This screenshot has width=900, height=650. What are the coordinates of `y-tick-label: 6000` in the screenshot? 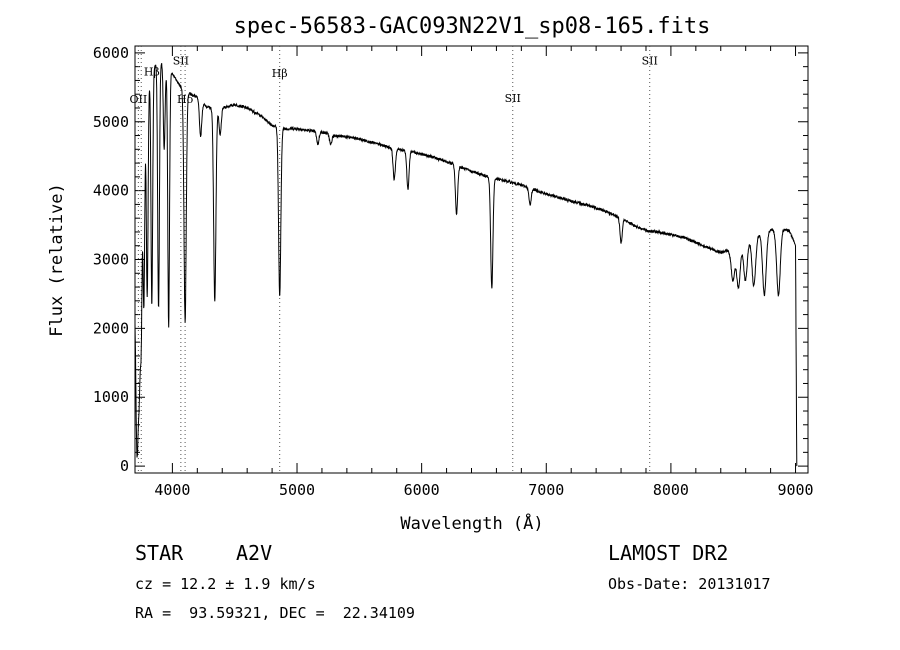 It's located at (111, 53).